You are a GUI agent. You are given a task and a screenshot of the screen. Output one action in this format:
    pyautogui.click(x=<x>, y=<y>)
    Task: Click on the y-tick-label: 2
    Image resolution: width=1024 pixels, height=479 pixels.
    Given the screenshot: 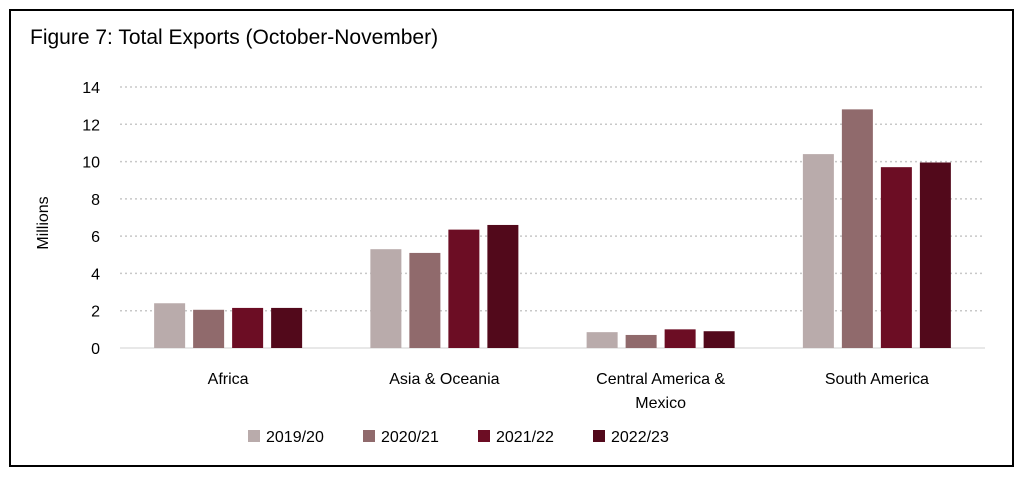 What is the action you would take?
    pyautogui.click(x=95, y=312)
    